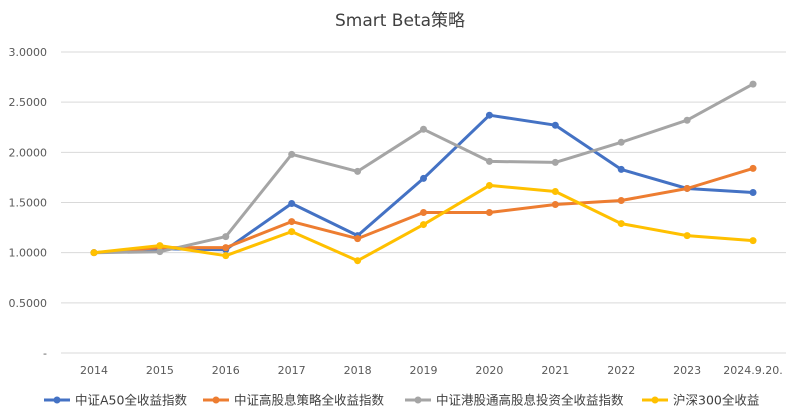 The width and height of the screenshot is (800, 417). I want to click on legend-item: 沪深300全收益, so click(700, 400).